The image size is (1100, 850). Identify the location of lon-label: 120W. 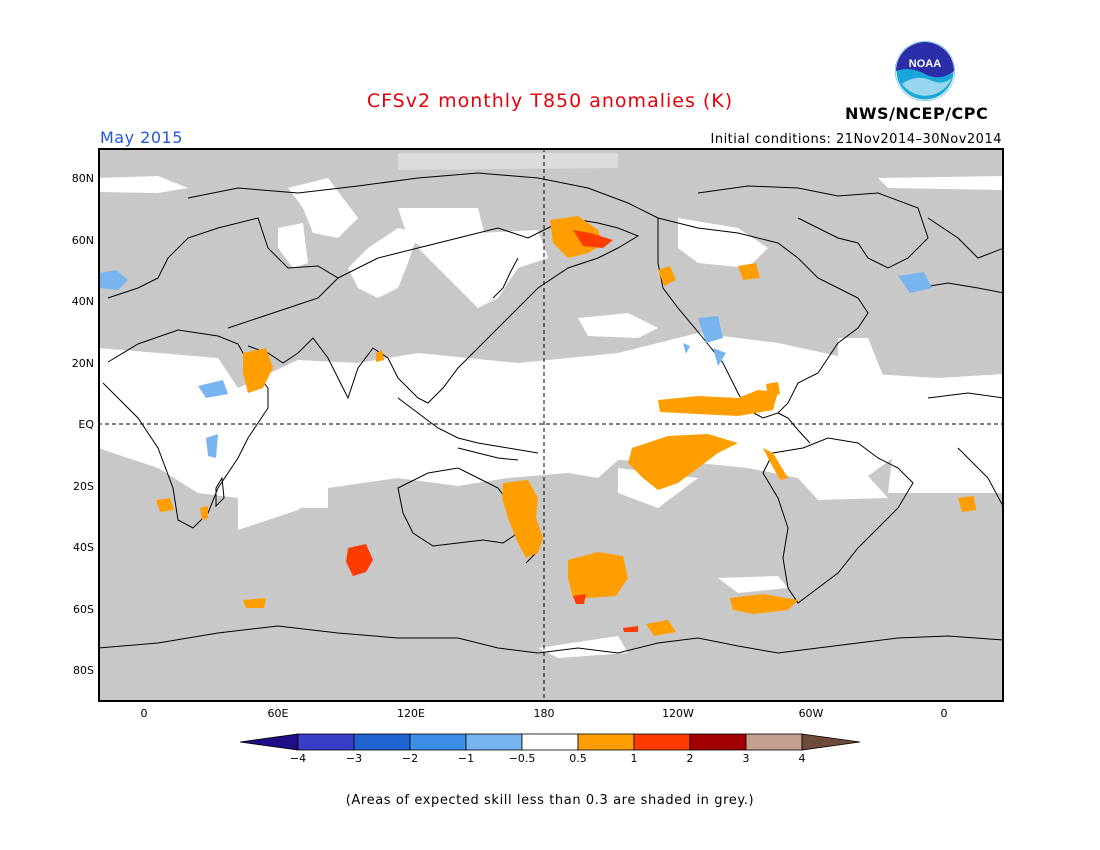
(678, 713).